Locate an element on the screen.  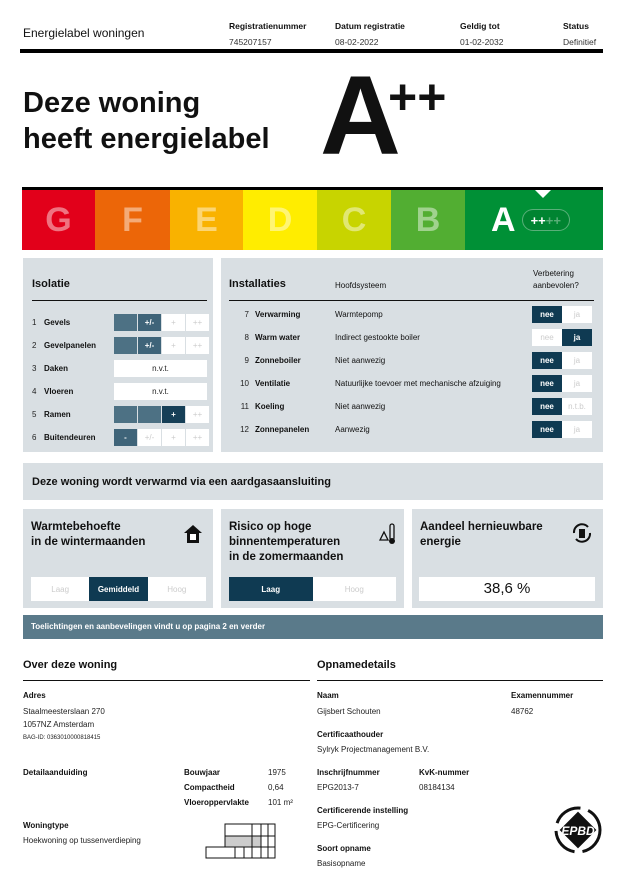
rating-cell: - is located at coordinates (125, 437).